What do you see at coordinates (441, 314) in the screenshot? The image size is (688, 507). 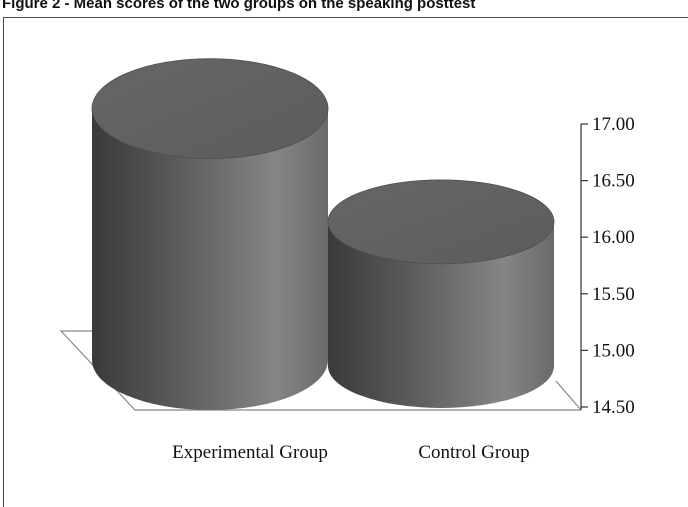 I see `cylinder-body` at bounding box center [441, 314].